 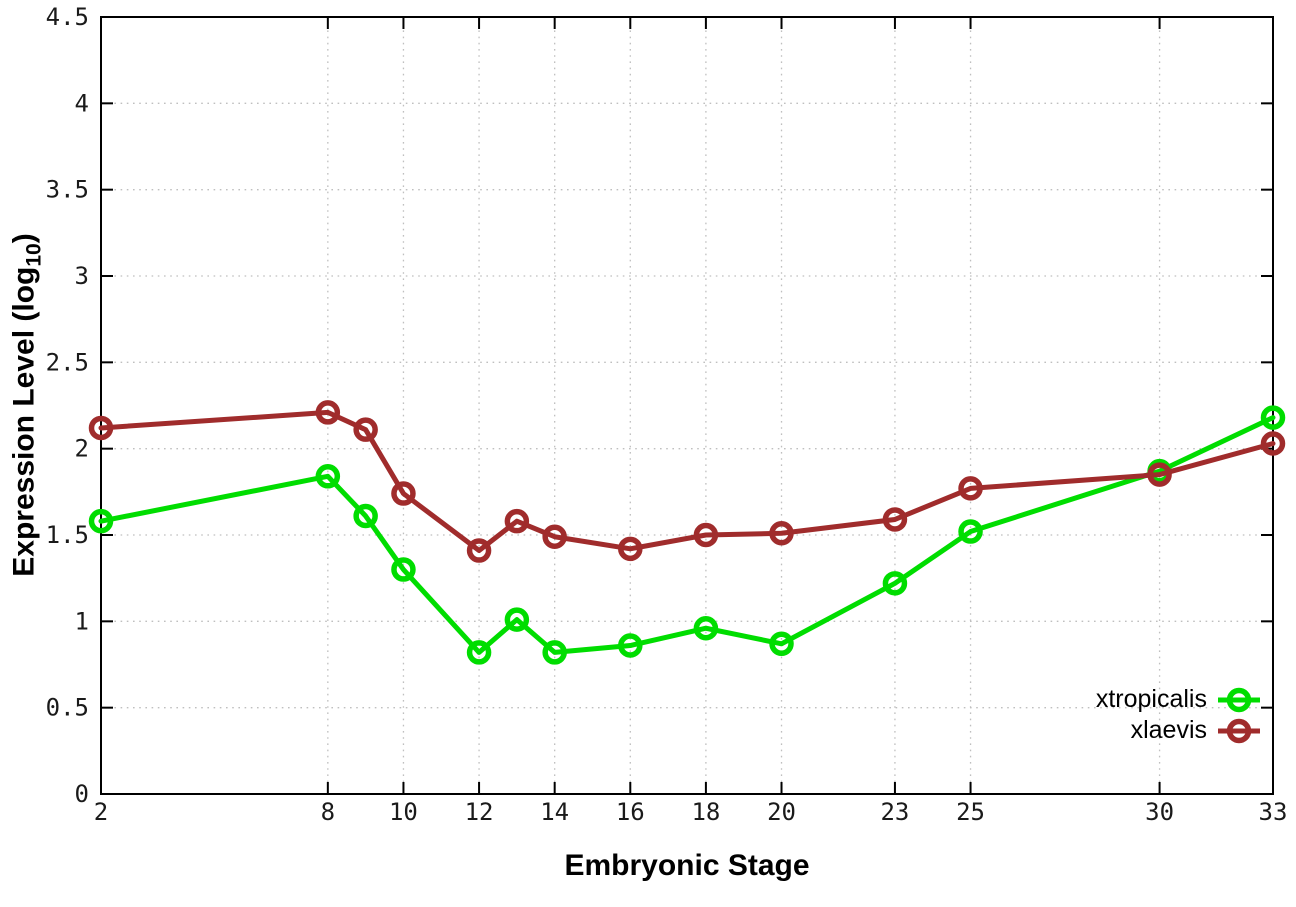 I want to click on x-tick-label-2: 2, so click(x=101, y=812).